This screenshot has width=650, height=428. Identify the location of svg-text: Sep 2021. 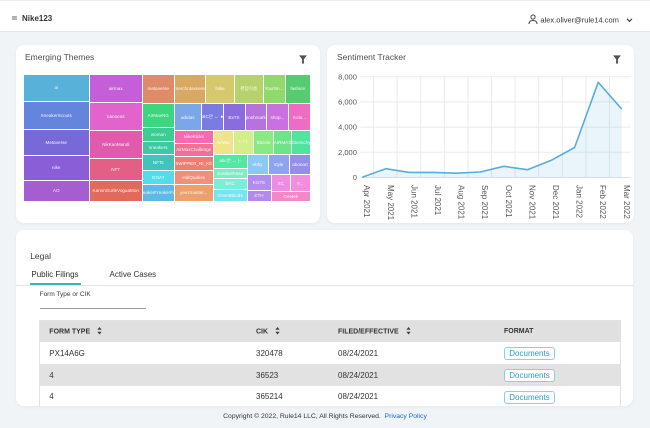
(484, 202).